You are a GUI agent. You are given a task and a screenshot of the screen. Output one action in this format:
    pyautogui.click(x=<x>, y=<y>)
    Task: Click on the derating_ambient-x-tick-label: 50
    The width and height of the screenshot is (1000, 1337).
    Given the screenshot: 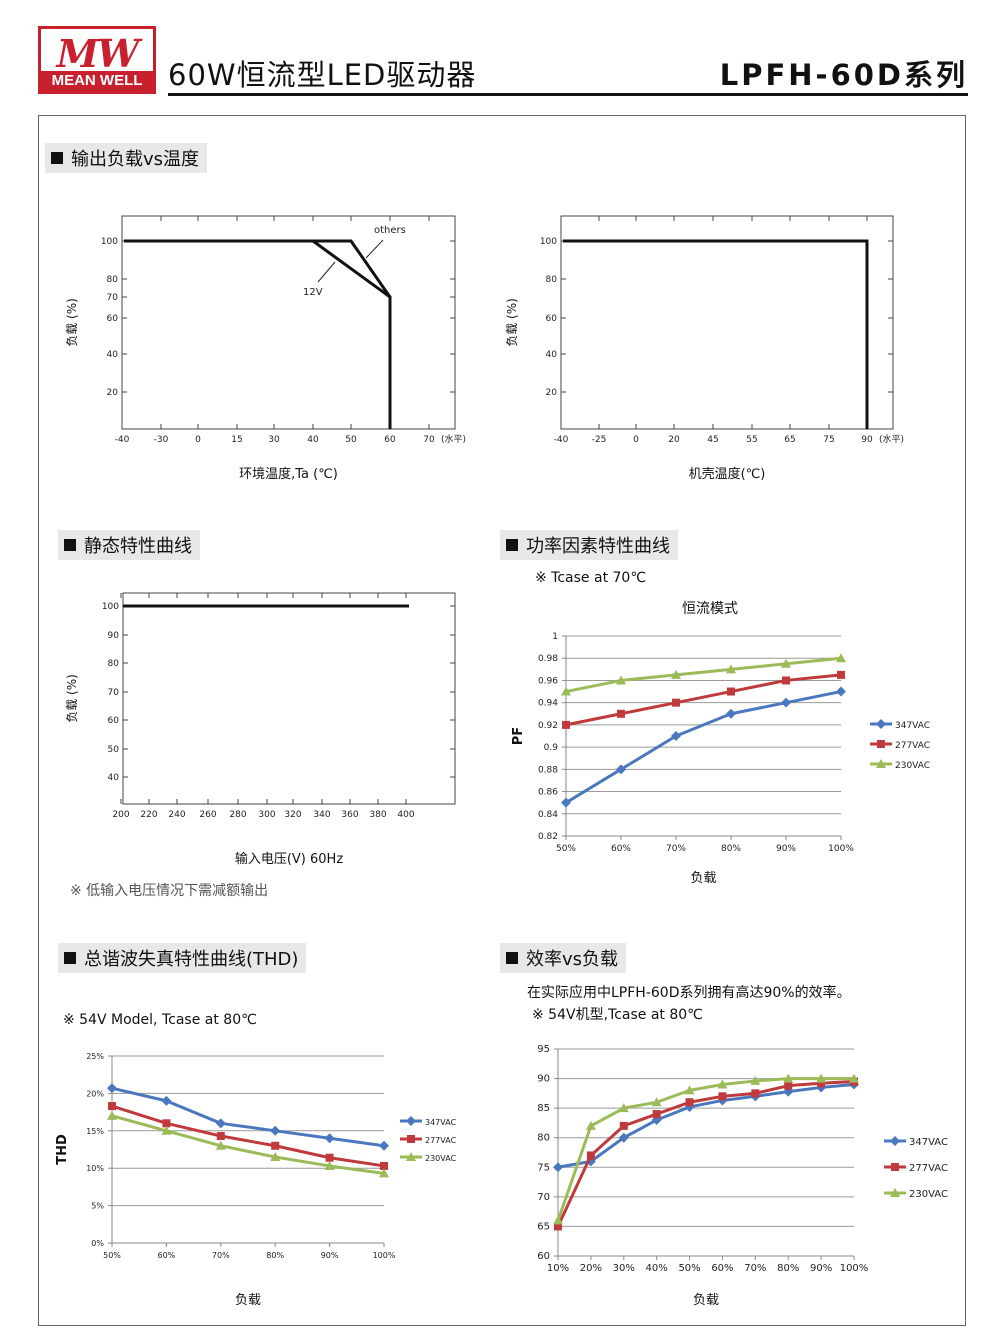 What is the action you would take?
    pyautogui.click(x=351, y=440)
    